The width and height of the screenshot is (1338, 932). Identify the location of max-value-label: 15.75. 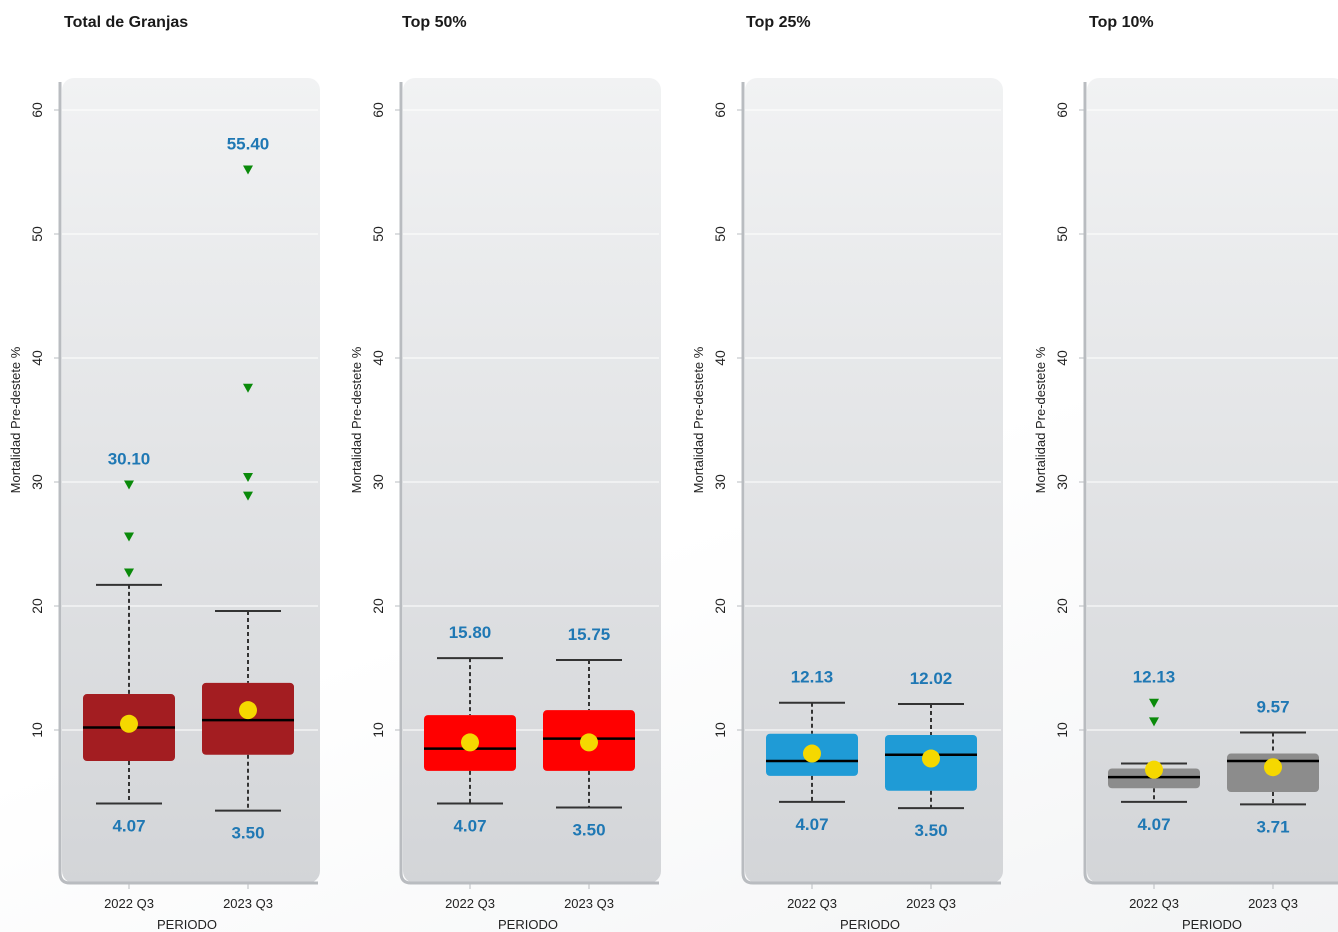
(589, 634).